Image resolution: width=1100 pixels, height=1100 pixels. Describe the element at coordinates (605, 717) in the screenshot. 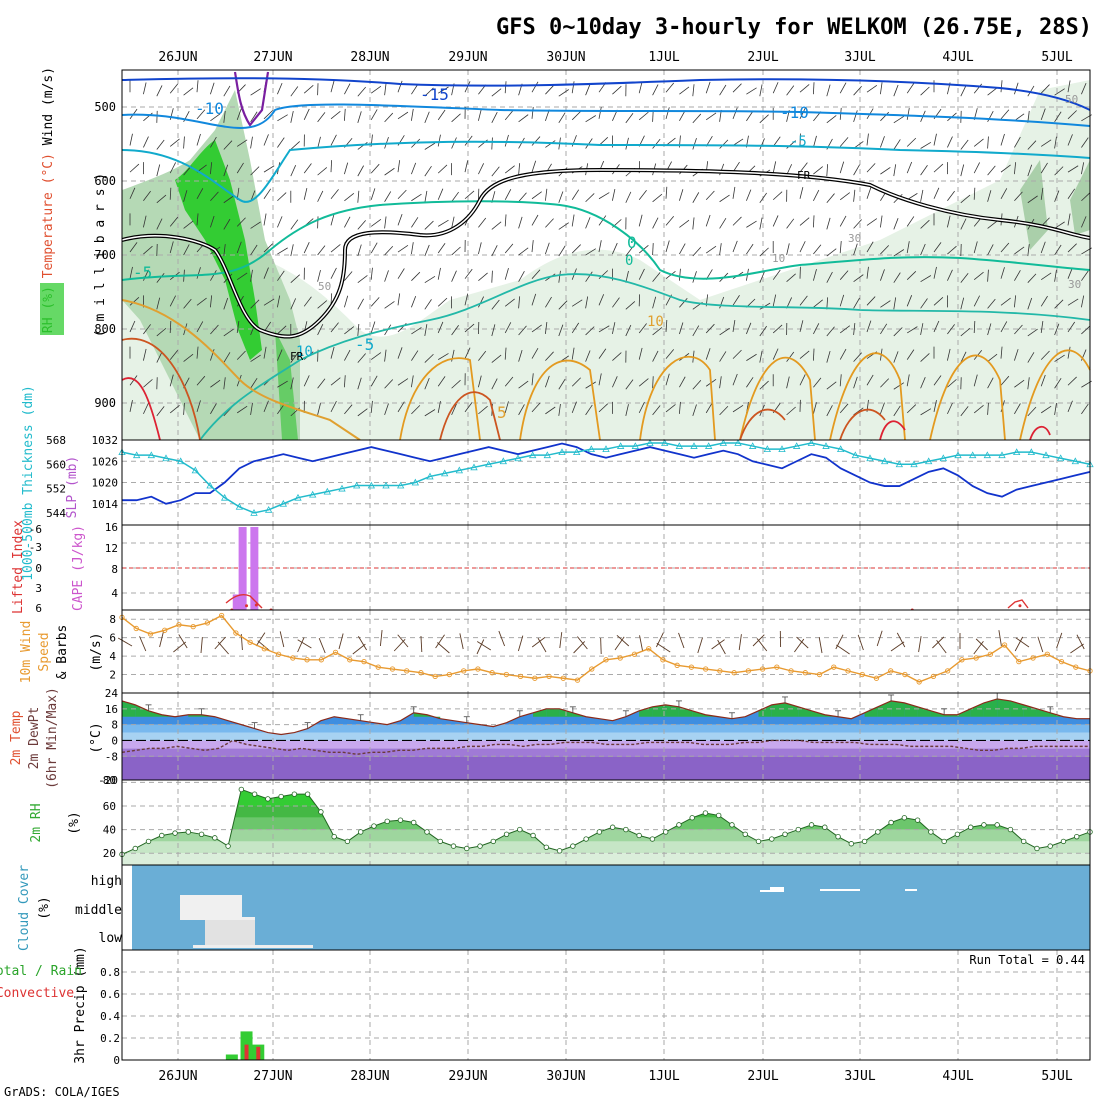

I see `temp-line` at that location.